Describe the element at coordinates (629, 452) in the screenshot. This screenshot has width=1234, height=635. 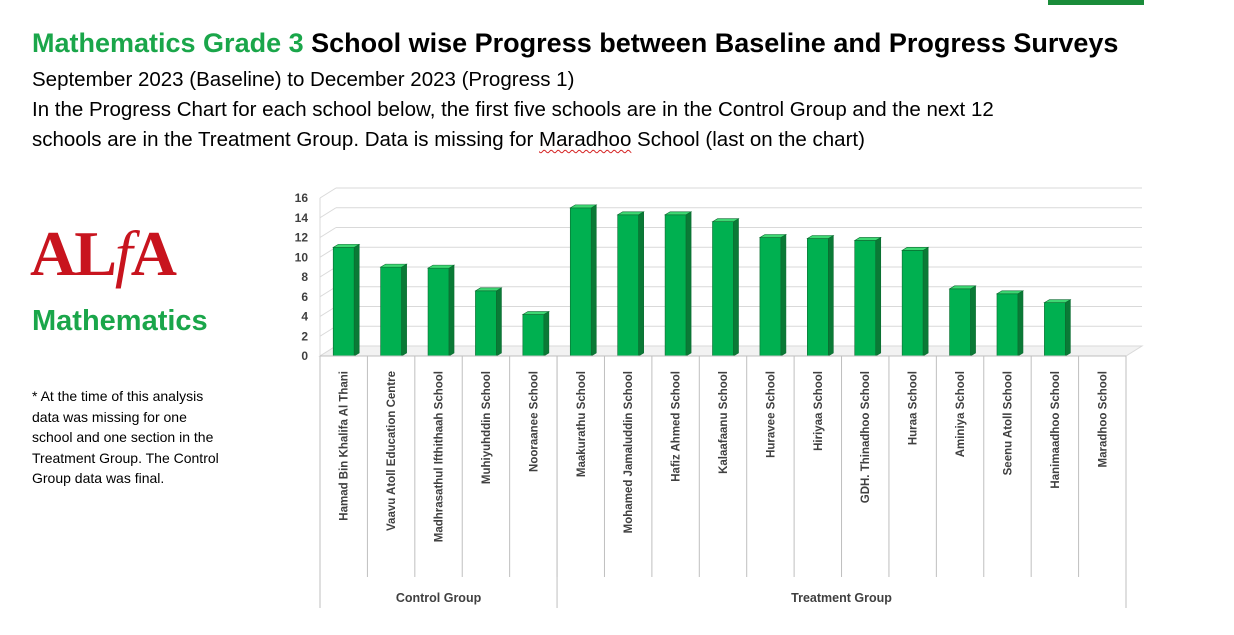
I see `category-label: Mohamed Jamaluddin School` at that location.